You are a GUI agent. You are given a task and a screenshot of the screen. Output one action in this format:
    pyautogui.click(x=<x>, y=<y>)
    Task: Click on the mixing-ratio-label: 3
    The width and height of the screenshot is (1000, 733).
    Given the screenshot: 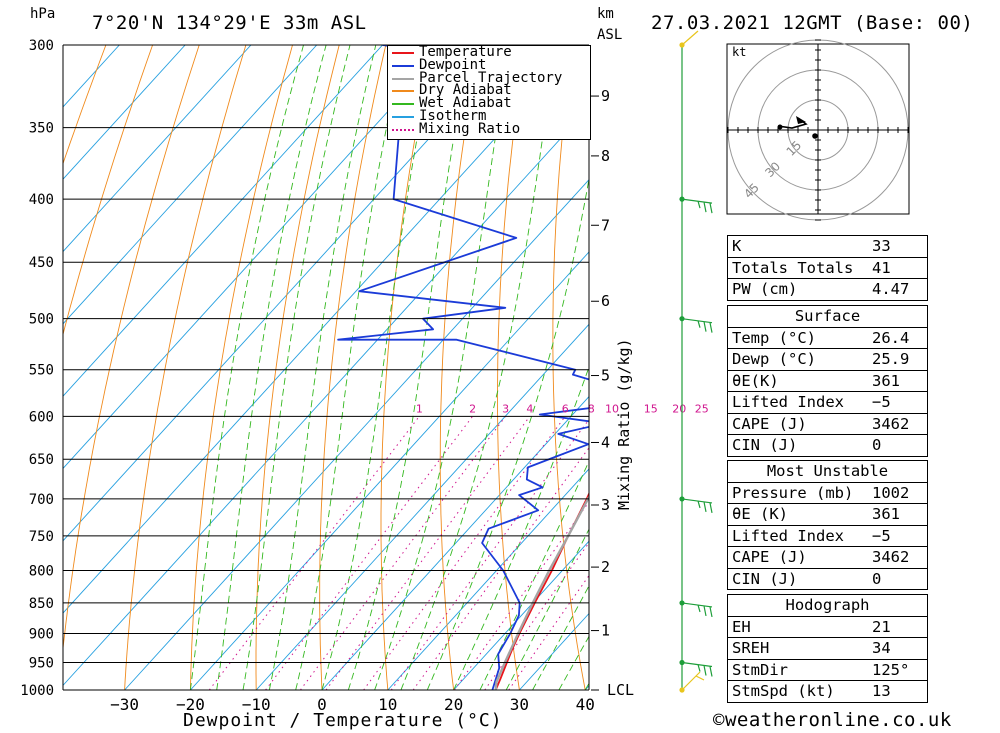 What is the action you would take?
    pyautogui.click(x=505, y=408)
    